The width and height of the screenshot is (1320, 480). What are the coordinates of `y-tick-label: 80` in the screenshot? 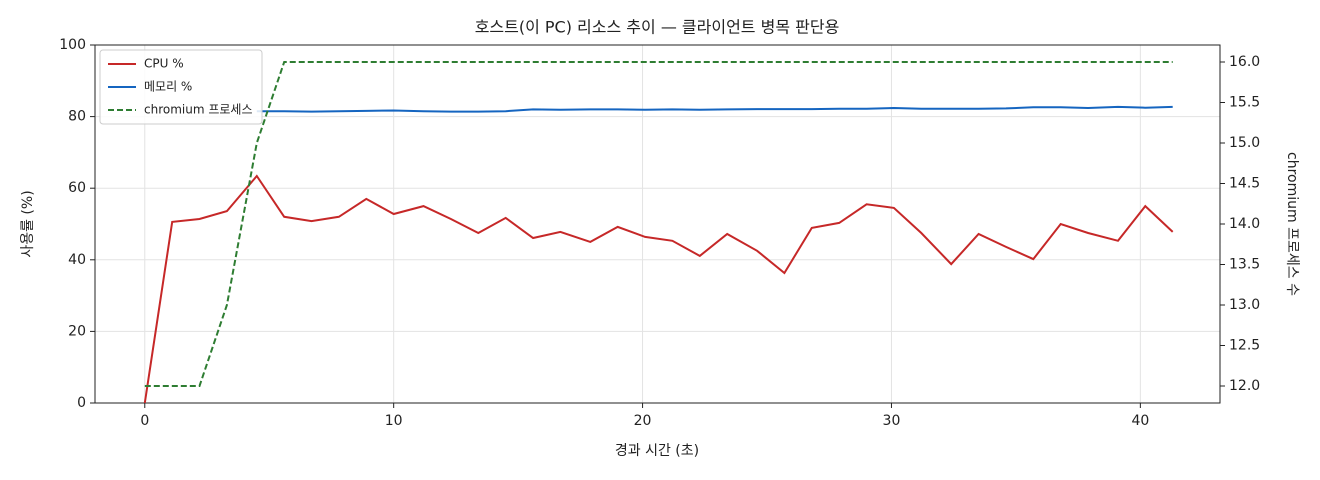 It's located at (77, 117).